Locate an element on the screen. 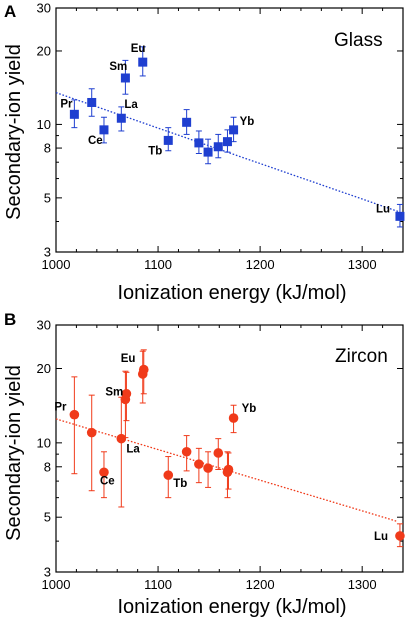 The height and width of the screenshot is (627, 408). point-label-eu-zircon: Eu is located at coordinates (128, 359).